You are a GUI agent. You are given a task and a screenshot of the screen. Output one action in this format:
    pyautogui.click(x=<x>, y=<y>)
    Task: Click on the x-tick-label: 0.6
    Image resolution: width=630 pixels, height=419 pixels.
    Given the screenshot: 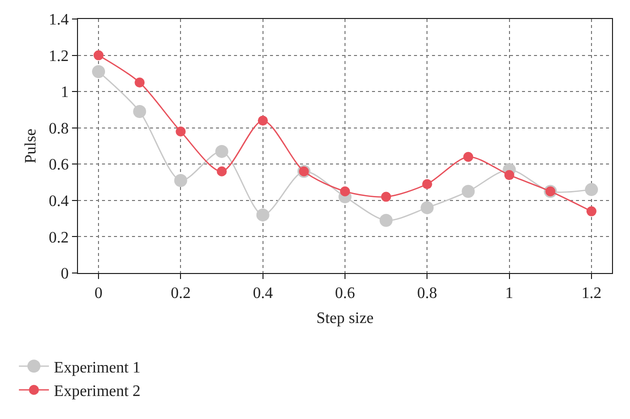 What is the action you would take?
    pyautogui.click(x=345, y=293)
    